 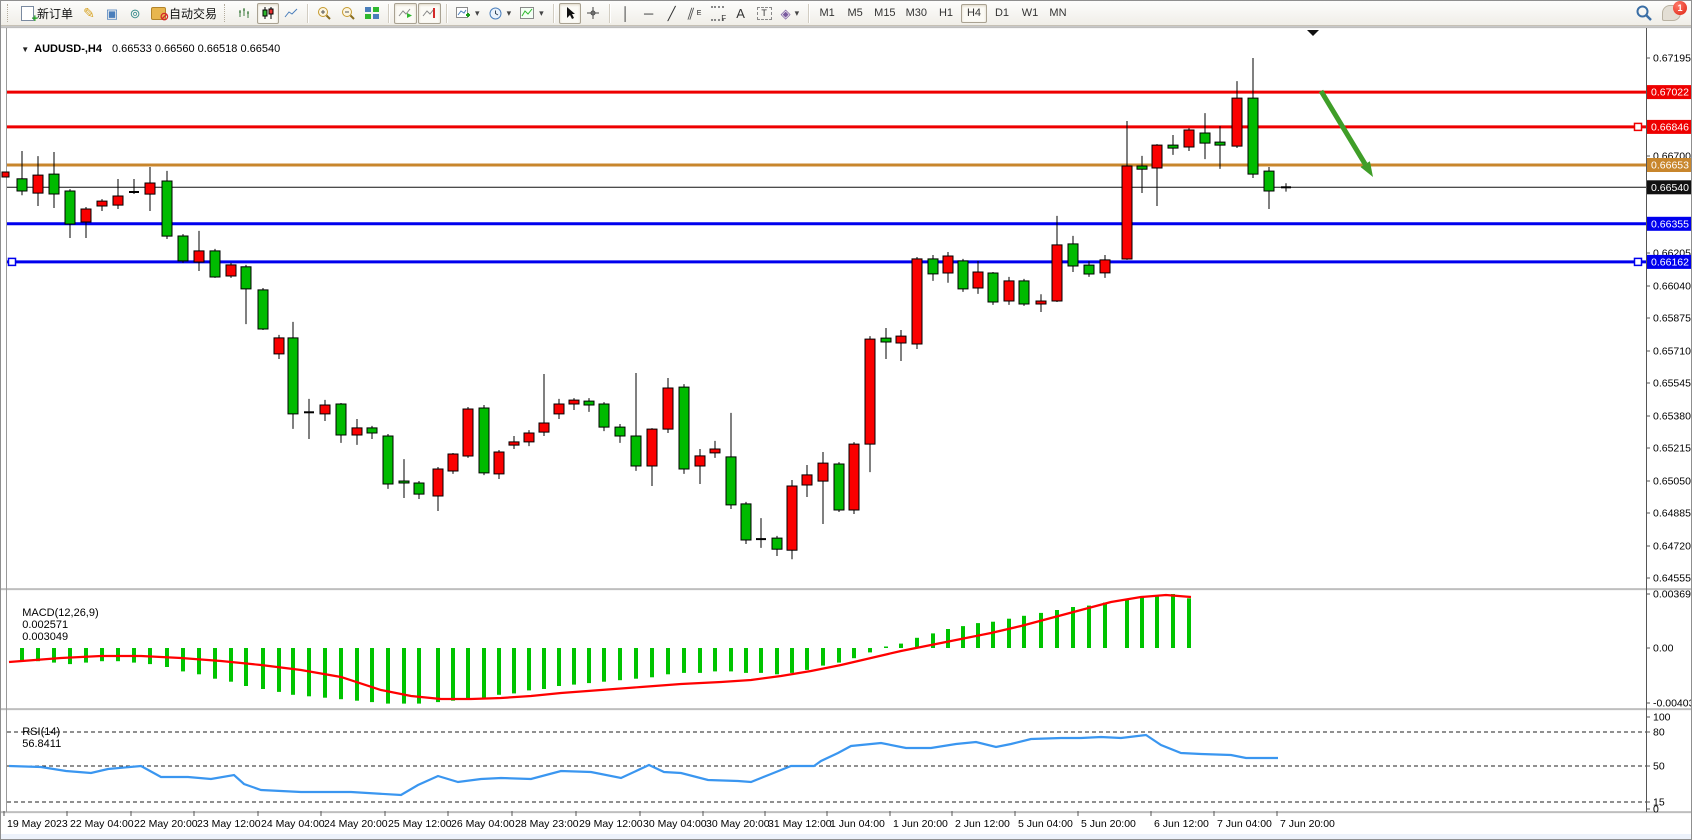 What do you see at coordinates (764, 13) in the screenshot?
I see `label-tool: T` at bounding box center [764, 13].